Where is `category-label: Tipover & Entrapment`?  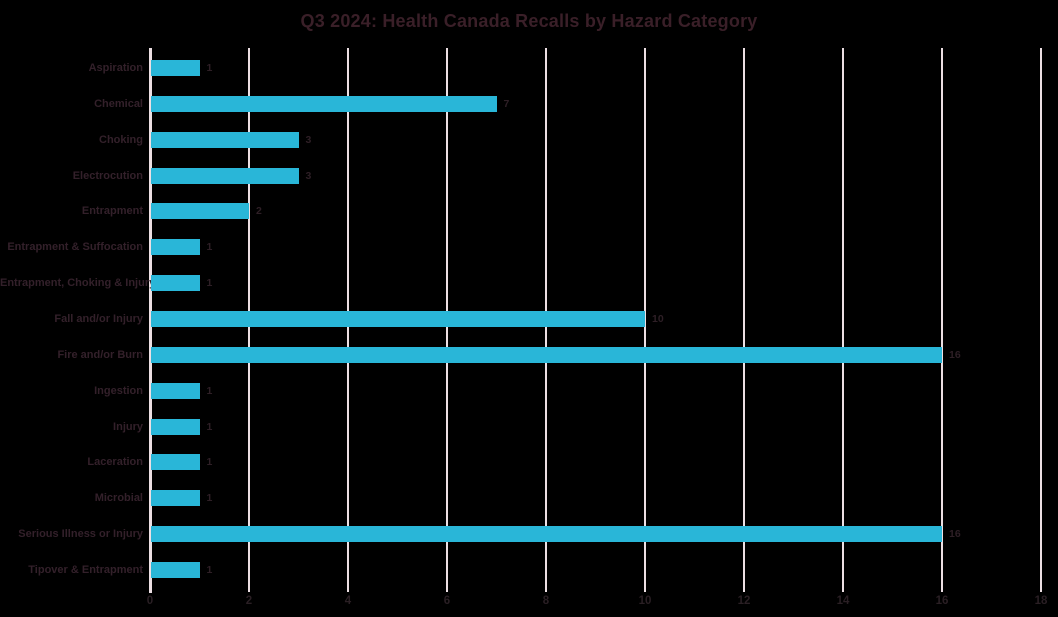
category-label: Tipover & Entrapment is located at coordinates (85, 570).